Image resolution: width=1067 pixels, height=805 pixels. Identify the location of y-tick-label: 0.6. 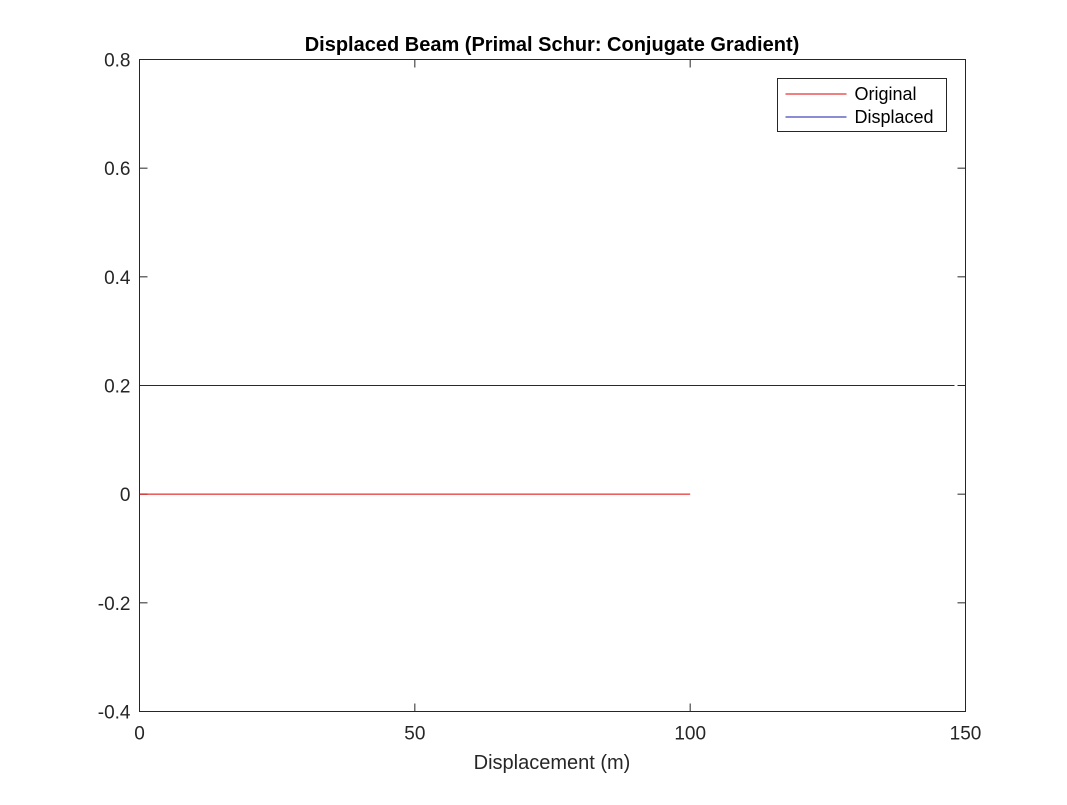
(117, 169).